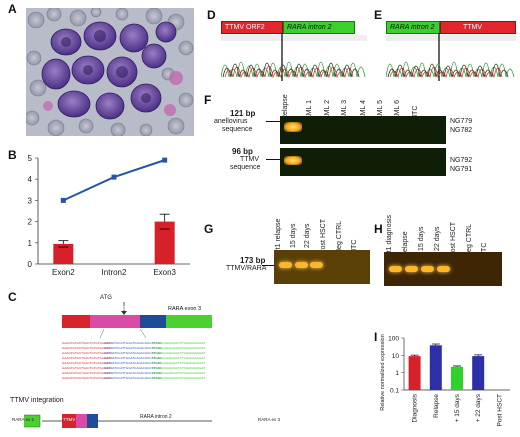  What do you see at coordinates (246, 268) in the screenshot?
I see `g-desc: TTMV/RARA` at bounding box center [246, 268].